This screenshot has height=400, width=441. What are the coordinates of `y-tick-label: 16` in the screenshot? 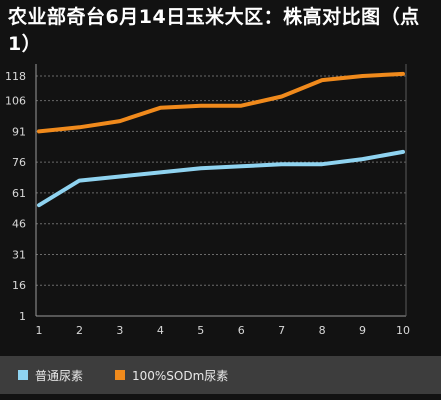 It's located at (19, 285).